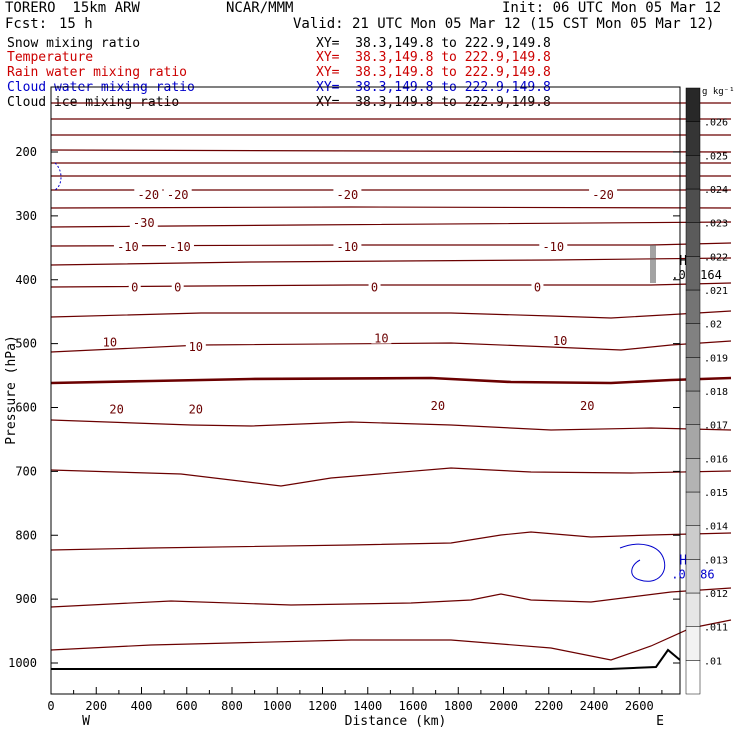 Image resolution: width=740 pixels, height=740 pixels. What do you see at coordinates (22, 663) in the screenshot?
I see `y-tick-label: 1000` at bounding box center [22, 663].